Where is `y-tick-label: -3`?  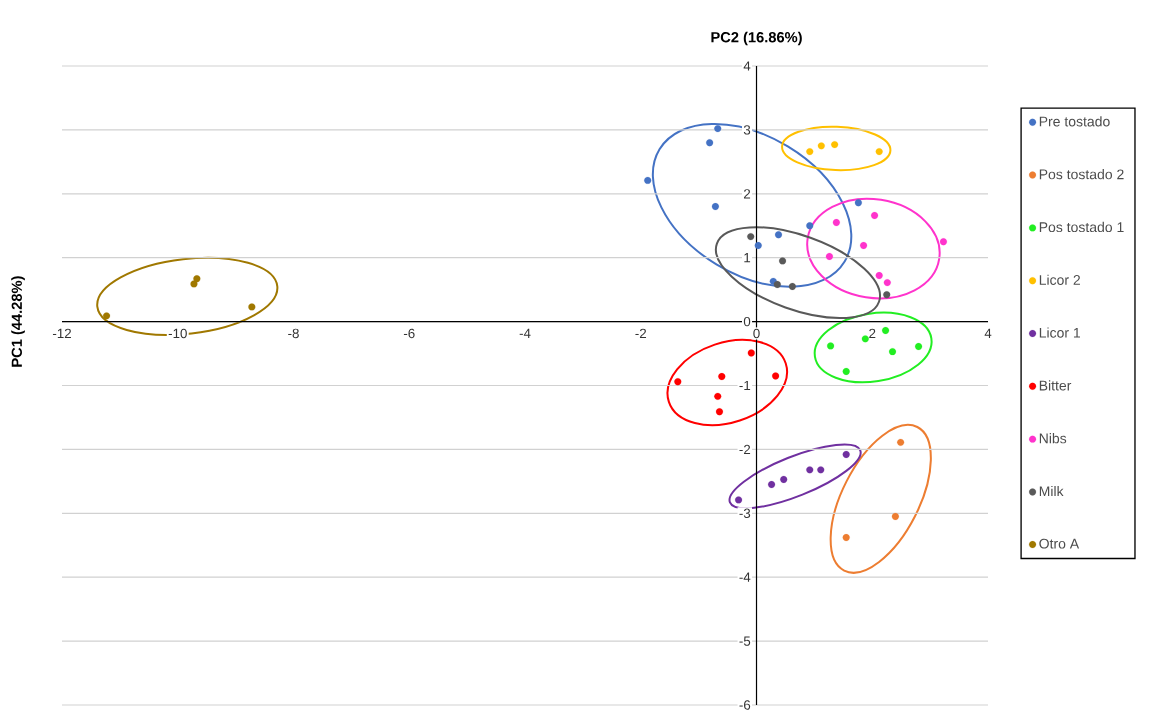 y-tick-label: -3 is located at coordinates (745, 513).